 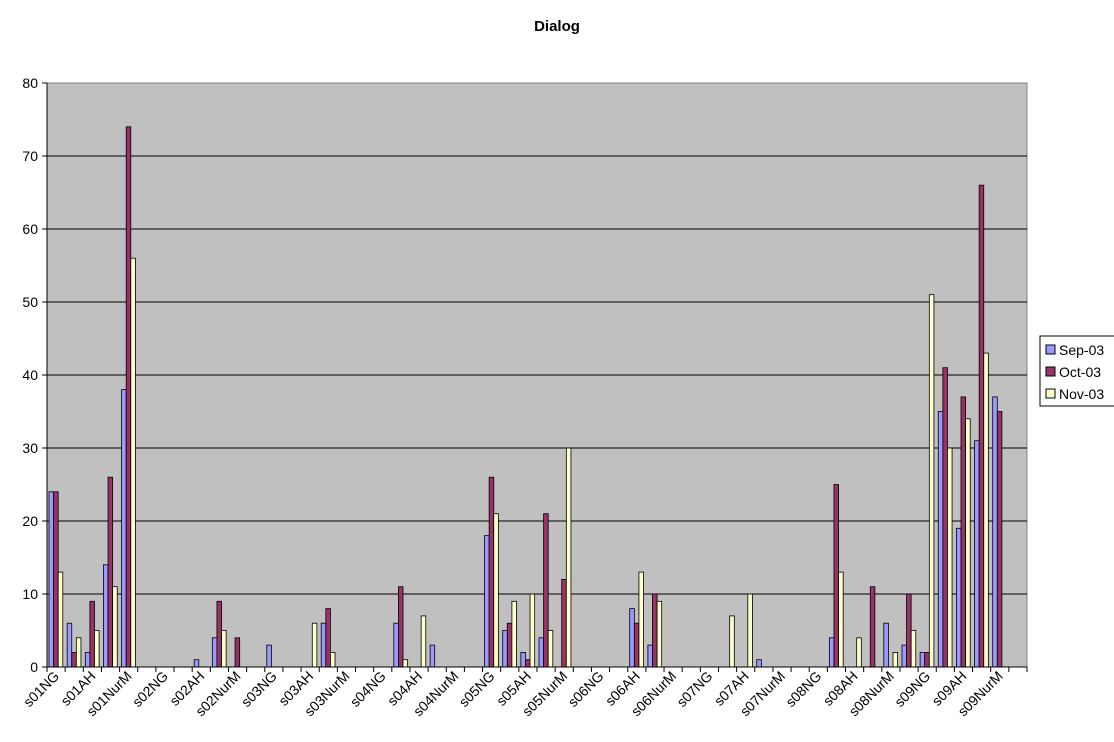 What do you see at coordinates (30, 448) in the screenshot?
I see `y-tick-label: 30` at bounding box center [30, 448].